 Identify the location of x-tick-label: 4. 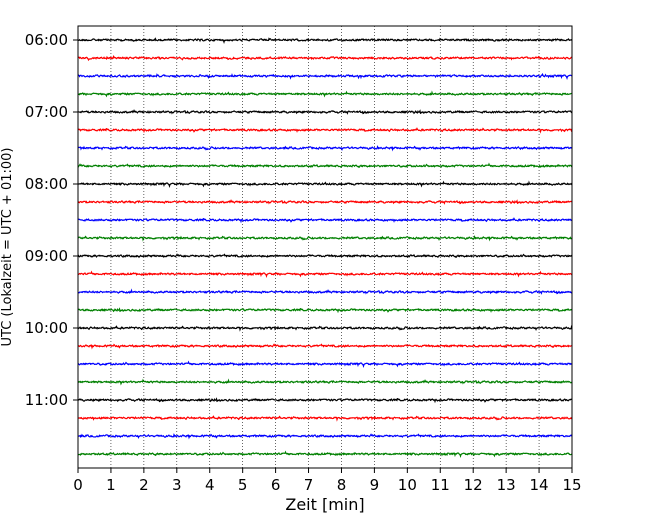
(210, 485).